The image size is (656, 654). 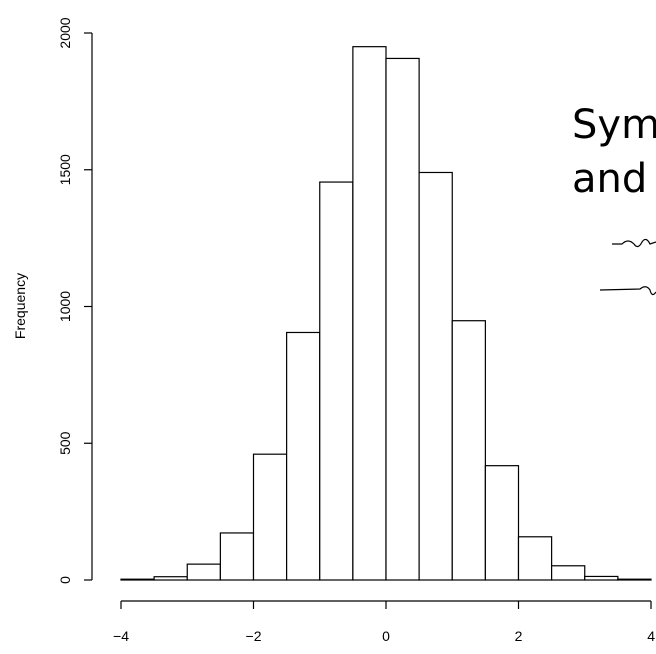 What do you see at coordinates (65, 580) in the screenshot?
I see `y-tick-label: 0` at bounding box center [65, 580].